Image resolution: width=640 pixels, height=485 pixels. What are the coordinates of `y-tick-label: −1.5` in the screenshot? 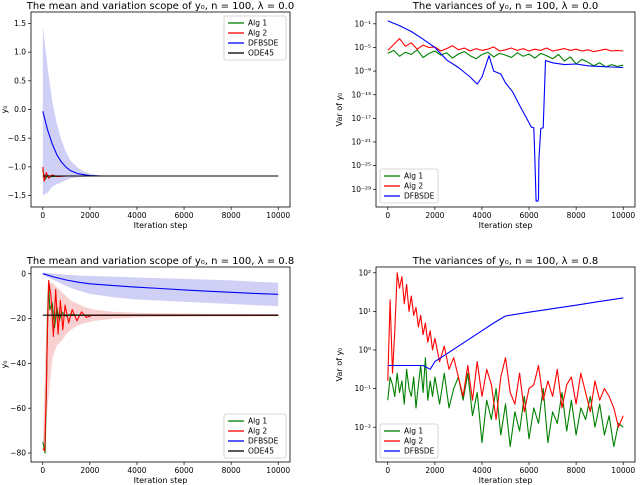 It's located at (17, 195).